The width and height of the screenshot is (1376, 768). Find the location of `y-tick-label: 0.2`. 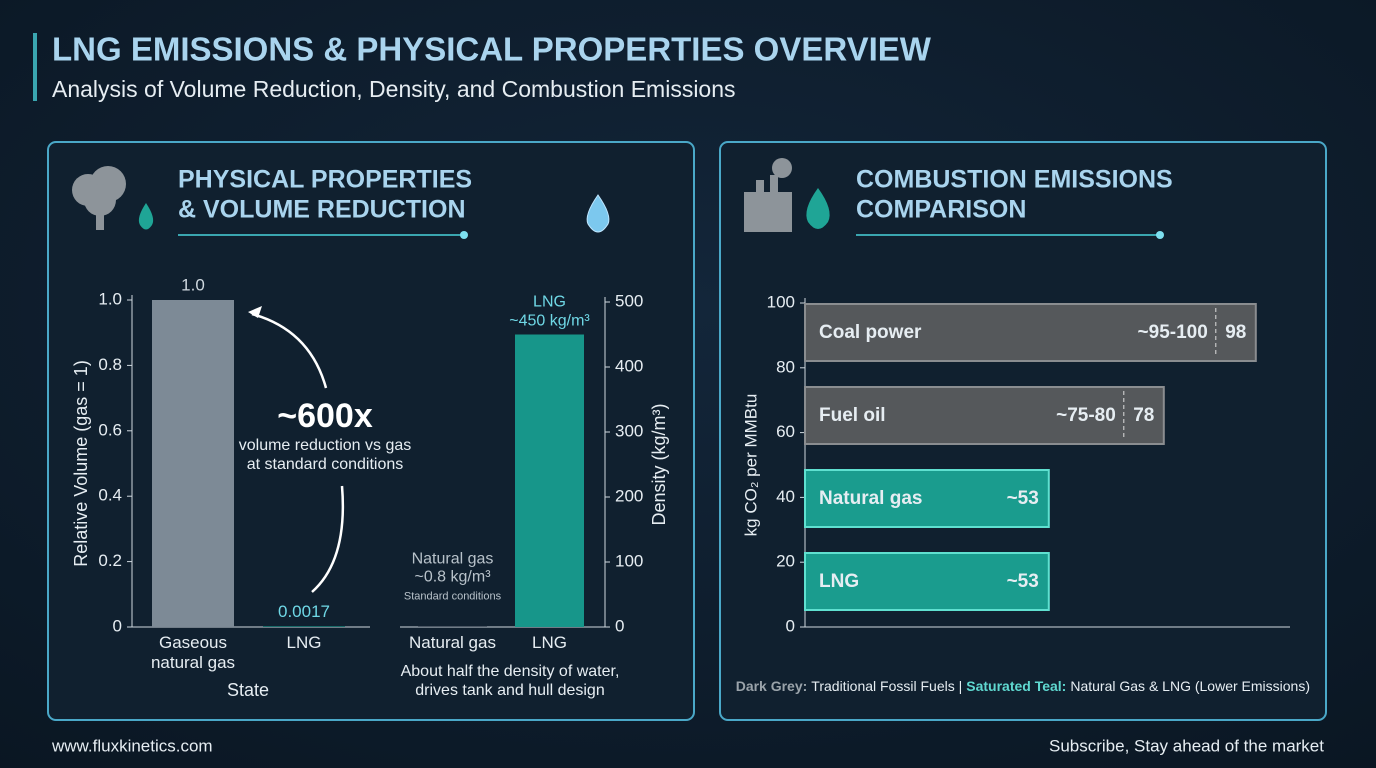

y-tick-label: 0.2 is located at coordinates (110, 560).